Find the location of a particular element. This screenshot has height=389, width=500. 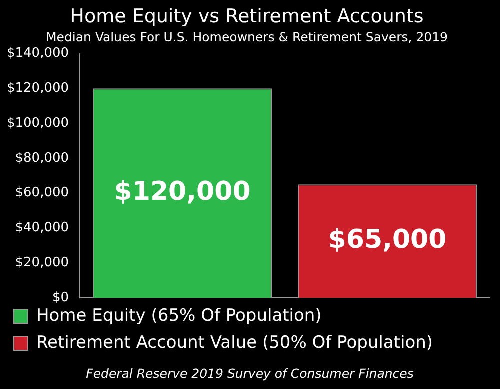

y-tick-label: $60,000 is located at coordinates (42, 193).